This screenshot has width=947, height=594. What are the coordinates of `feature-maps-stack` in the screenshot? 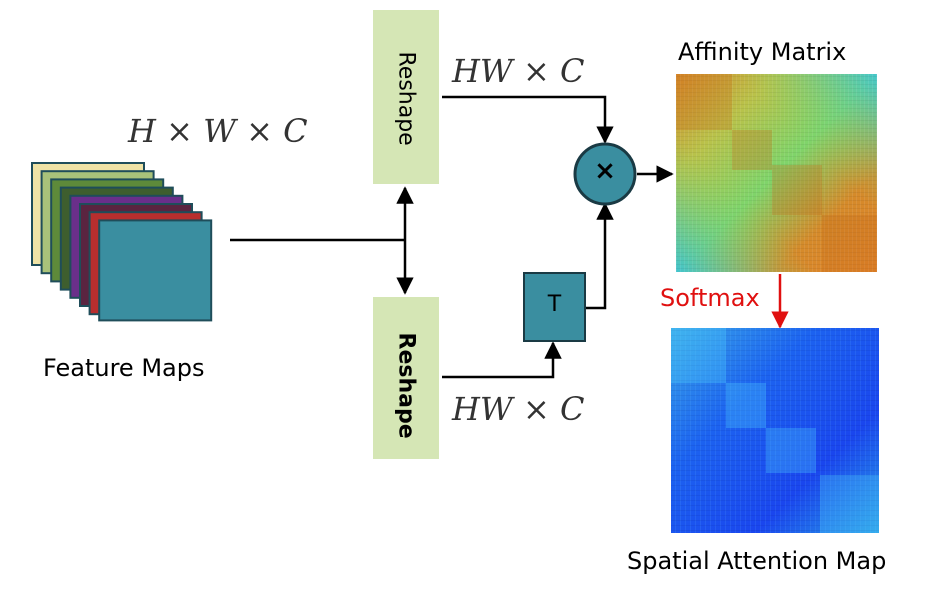 It's located at (122, 242).